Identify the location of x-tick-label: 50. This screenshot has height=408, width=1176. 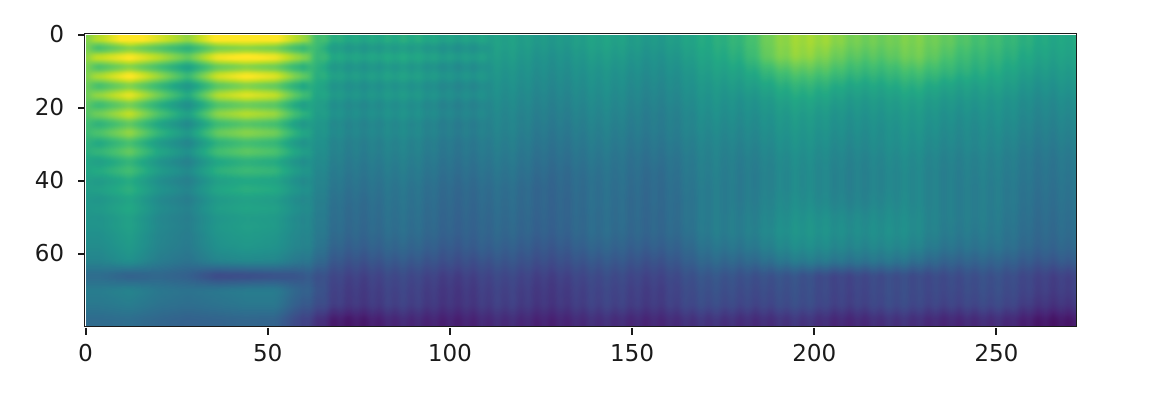
(268, 354).